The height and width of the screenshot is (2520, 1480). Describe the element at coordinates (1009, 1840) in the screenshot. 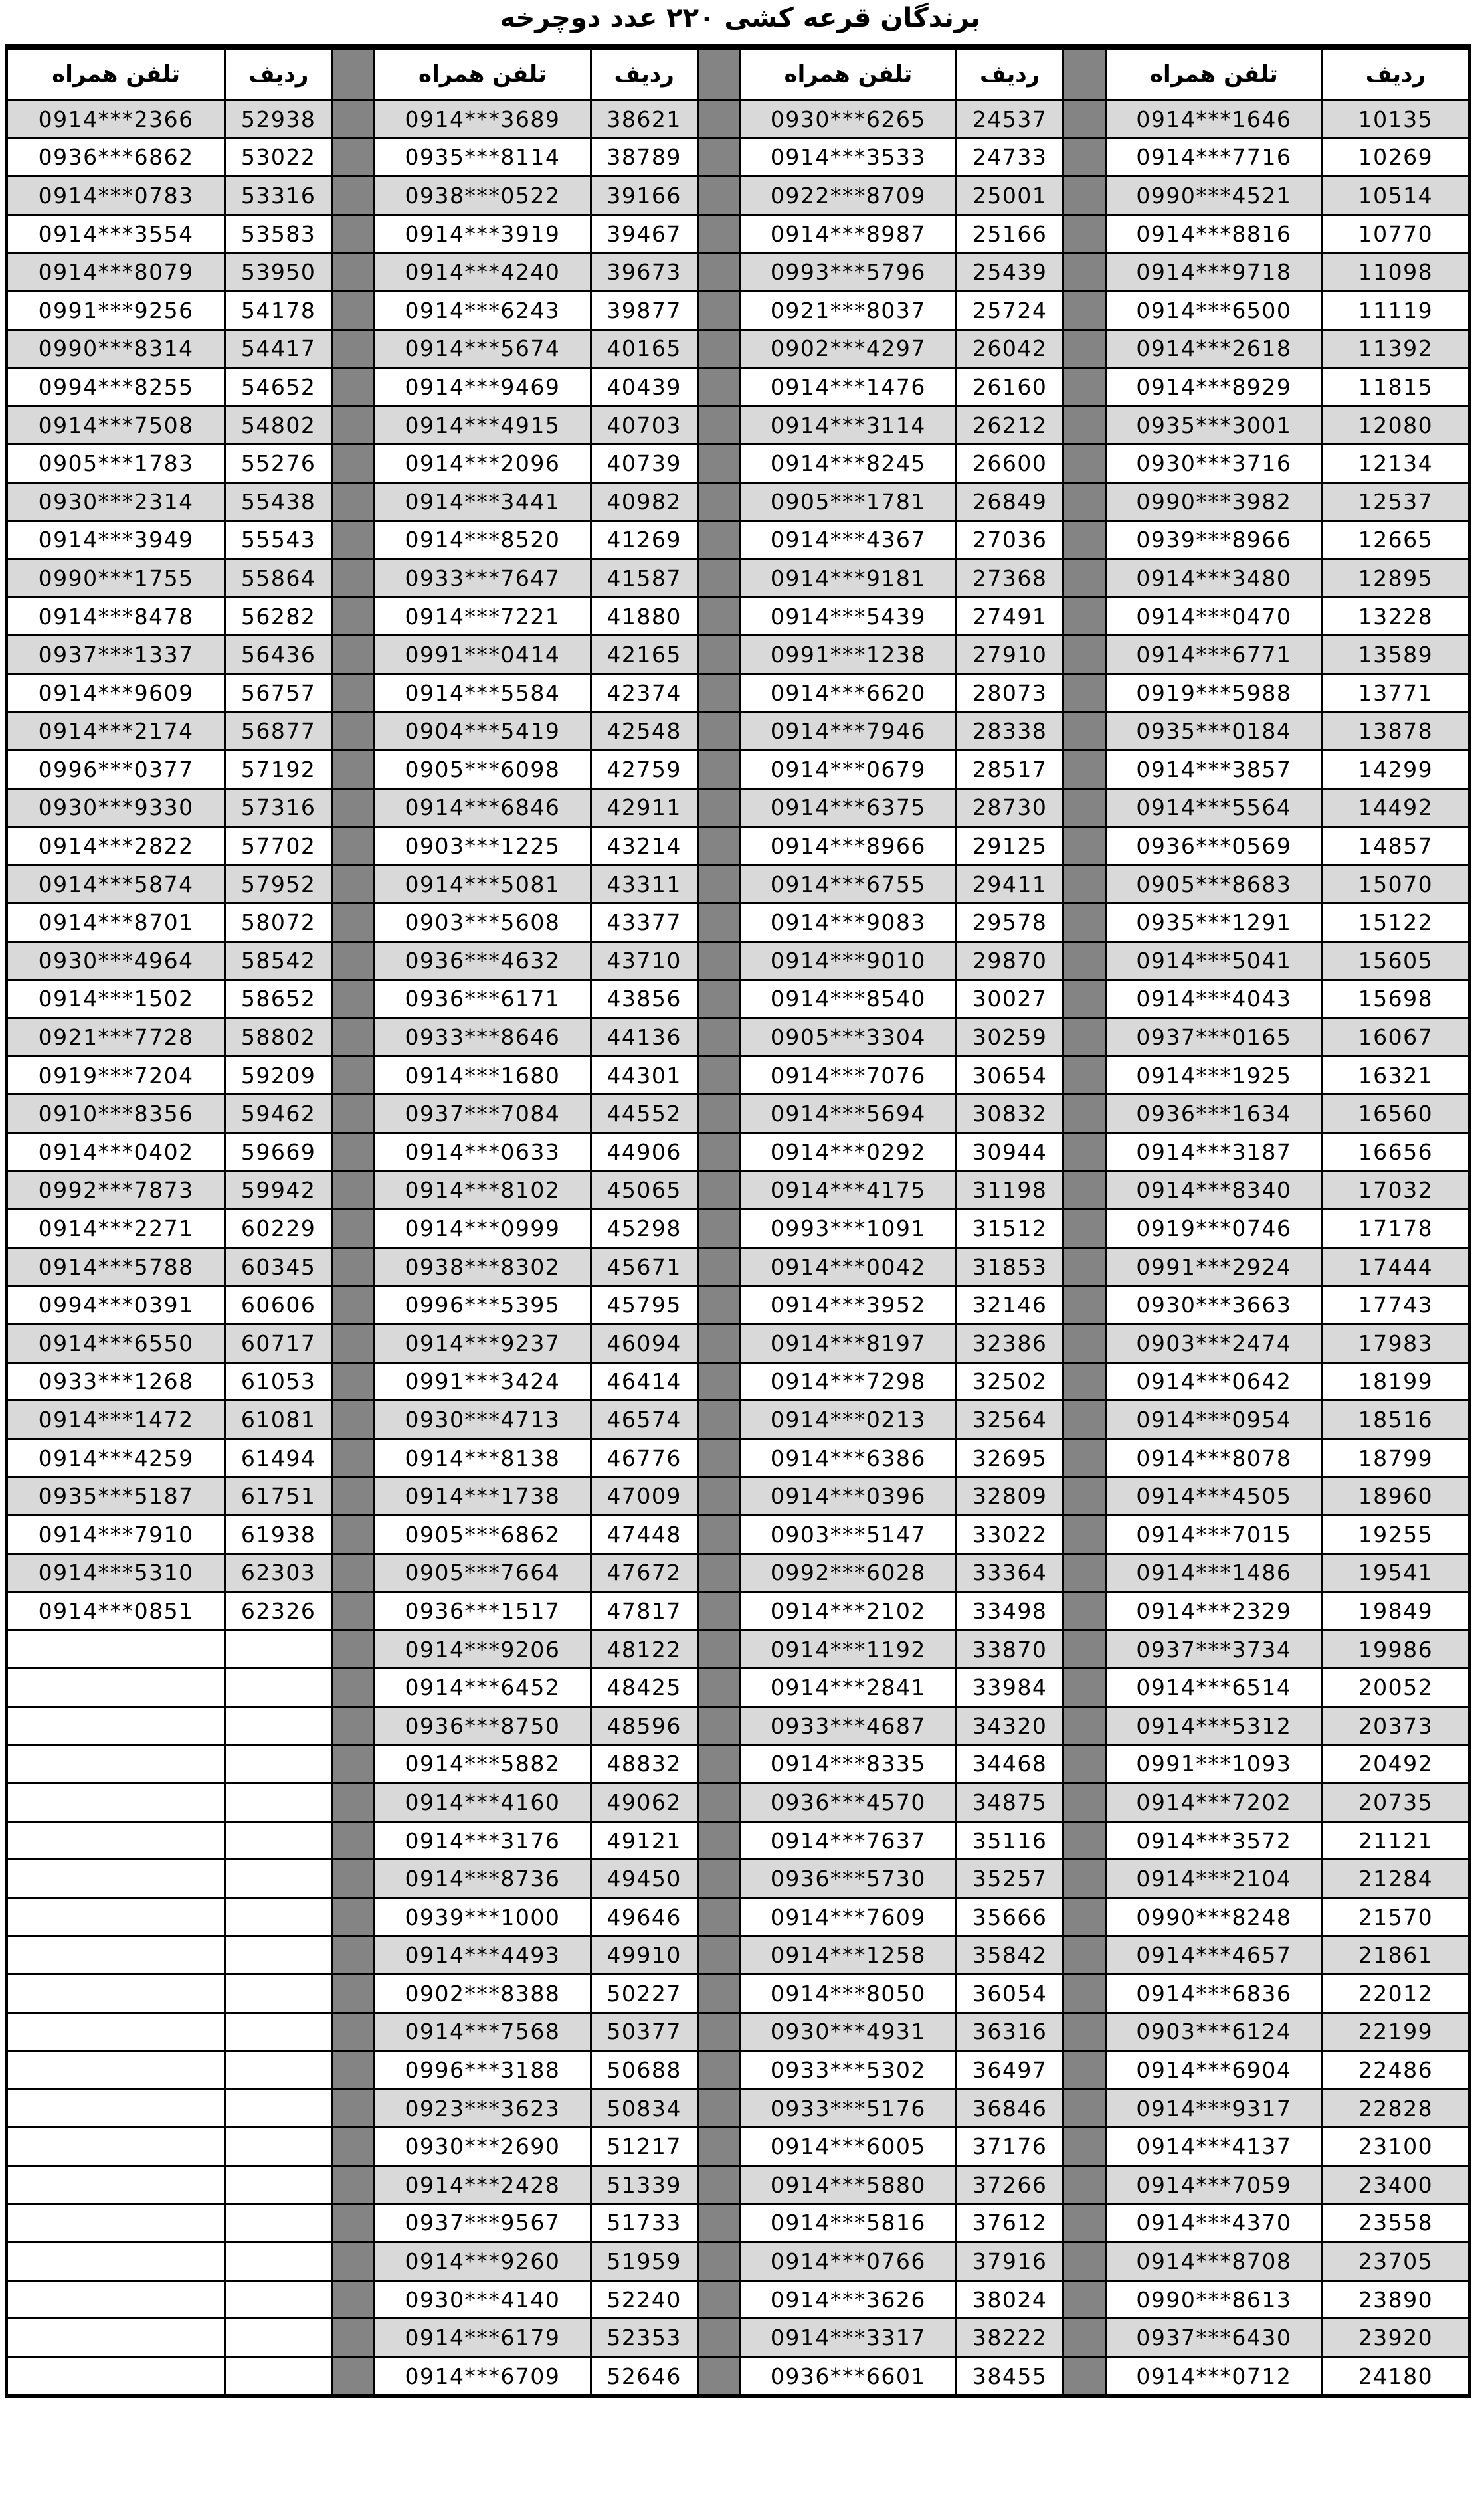

I see `index-cell: 35116` at that location.